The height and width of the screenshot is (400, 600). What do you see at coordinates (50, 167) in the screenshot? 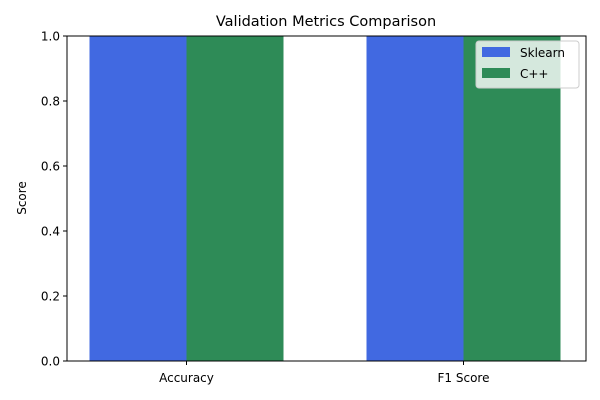
I see `y-tick-label: 0.6` at bounding box center [50, 167].